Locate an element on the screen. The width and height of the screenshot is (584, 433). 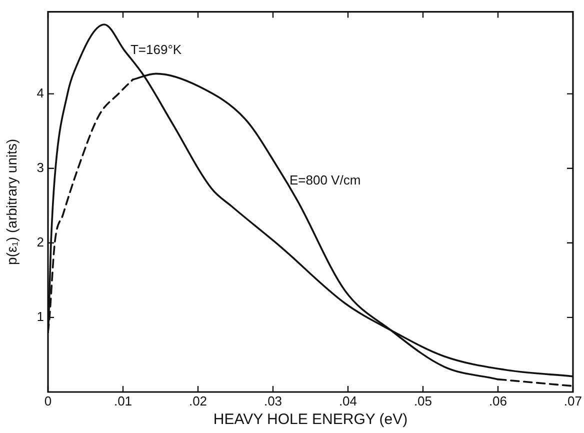
y-tick-label: 2 is located at coordinates (40, 242).